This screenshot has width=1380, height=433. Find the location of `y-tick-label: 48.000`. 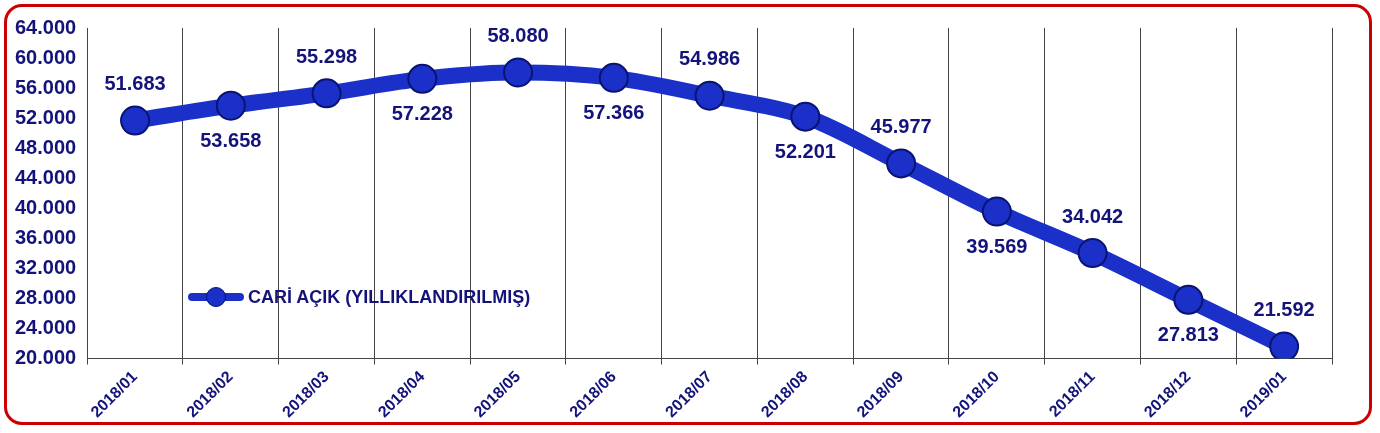

y-tick-label: 48.000 is located at coordinates (46, 146).